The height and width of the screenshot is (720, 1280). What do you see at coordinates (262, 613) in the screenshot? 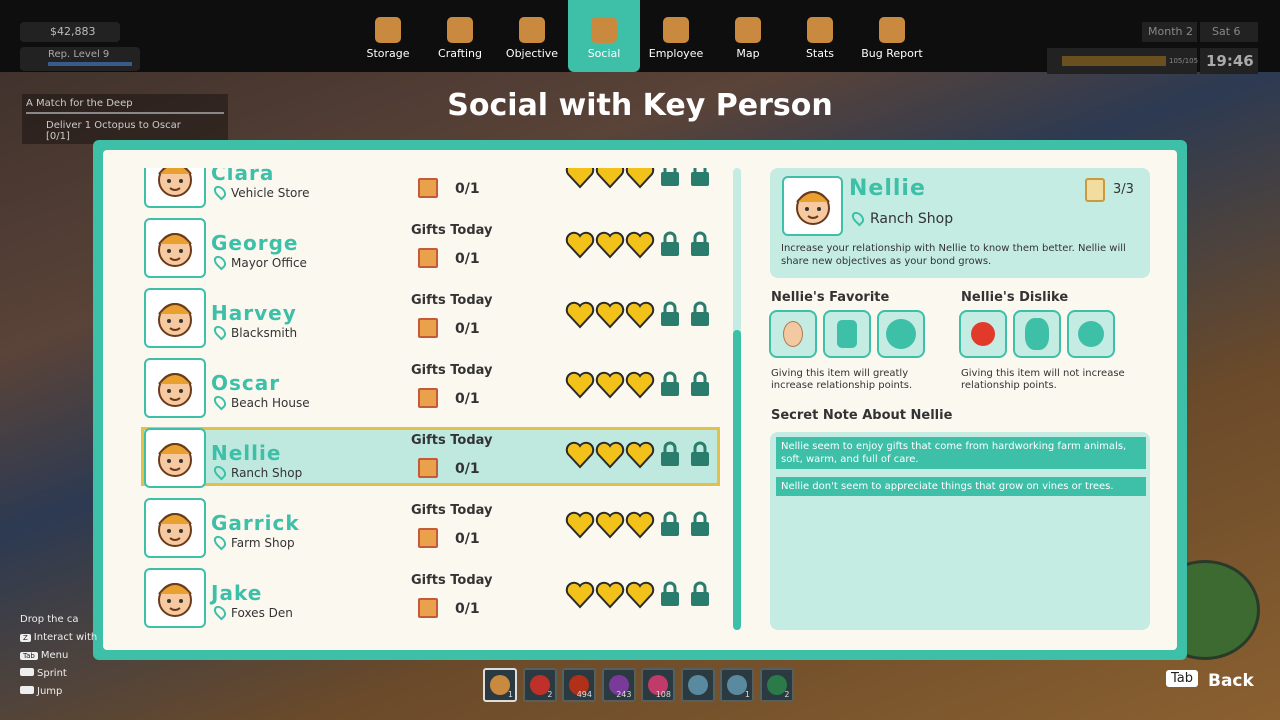
I see `person-location: Foxes Den` at bounding box center [262, 613].